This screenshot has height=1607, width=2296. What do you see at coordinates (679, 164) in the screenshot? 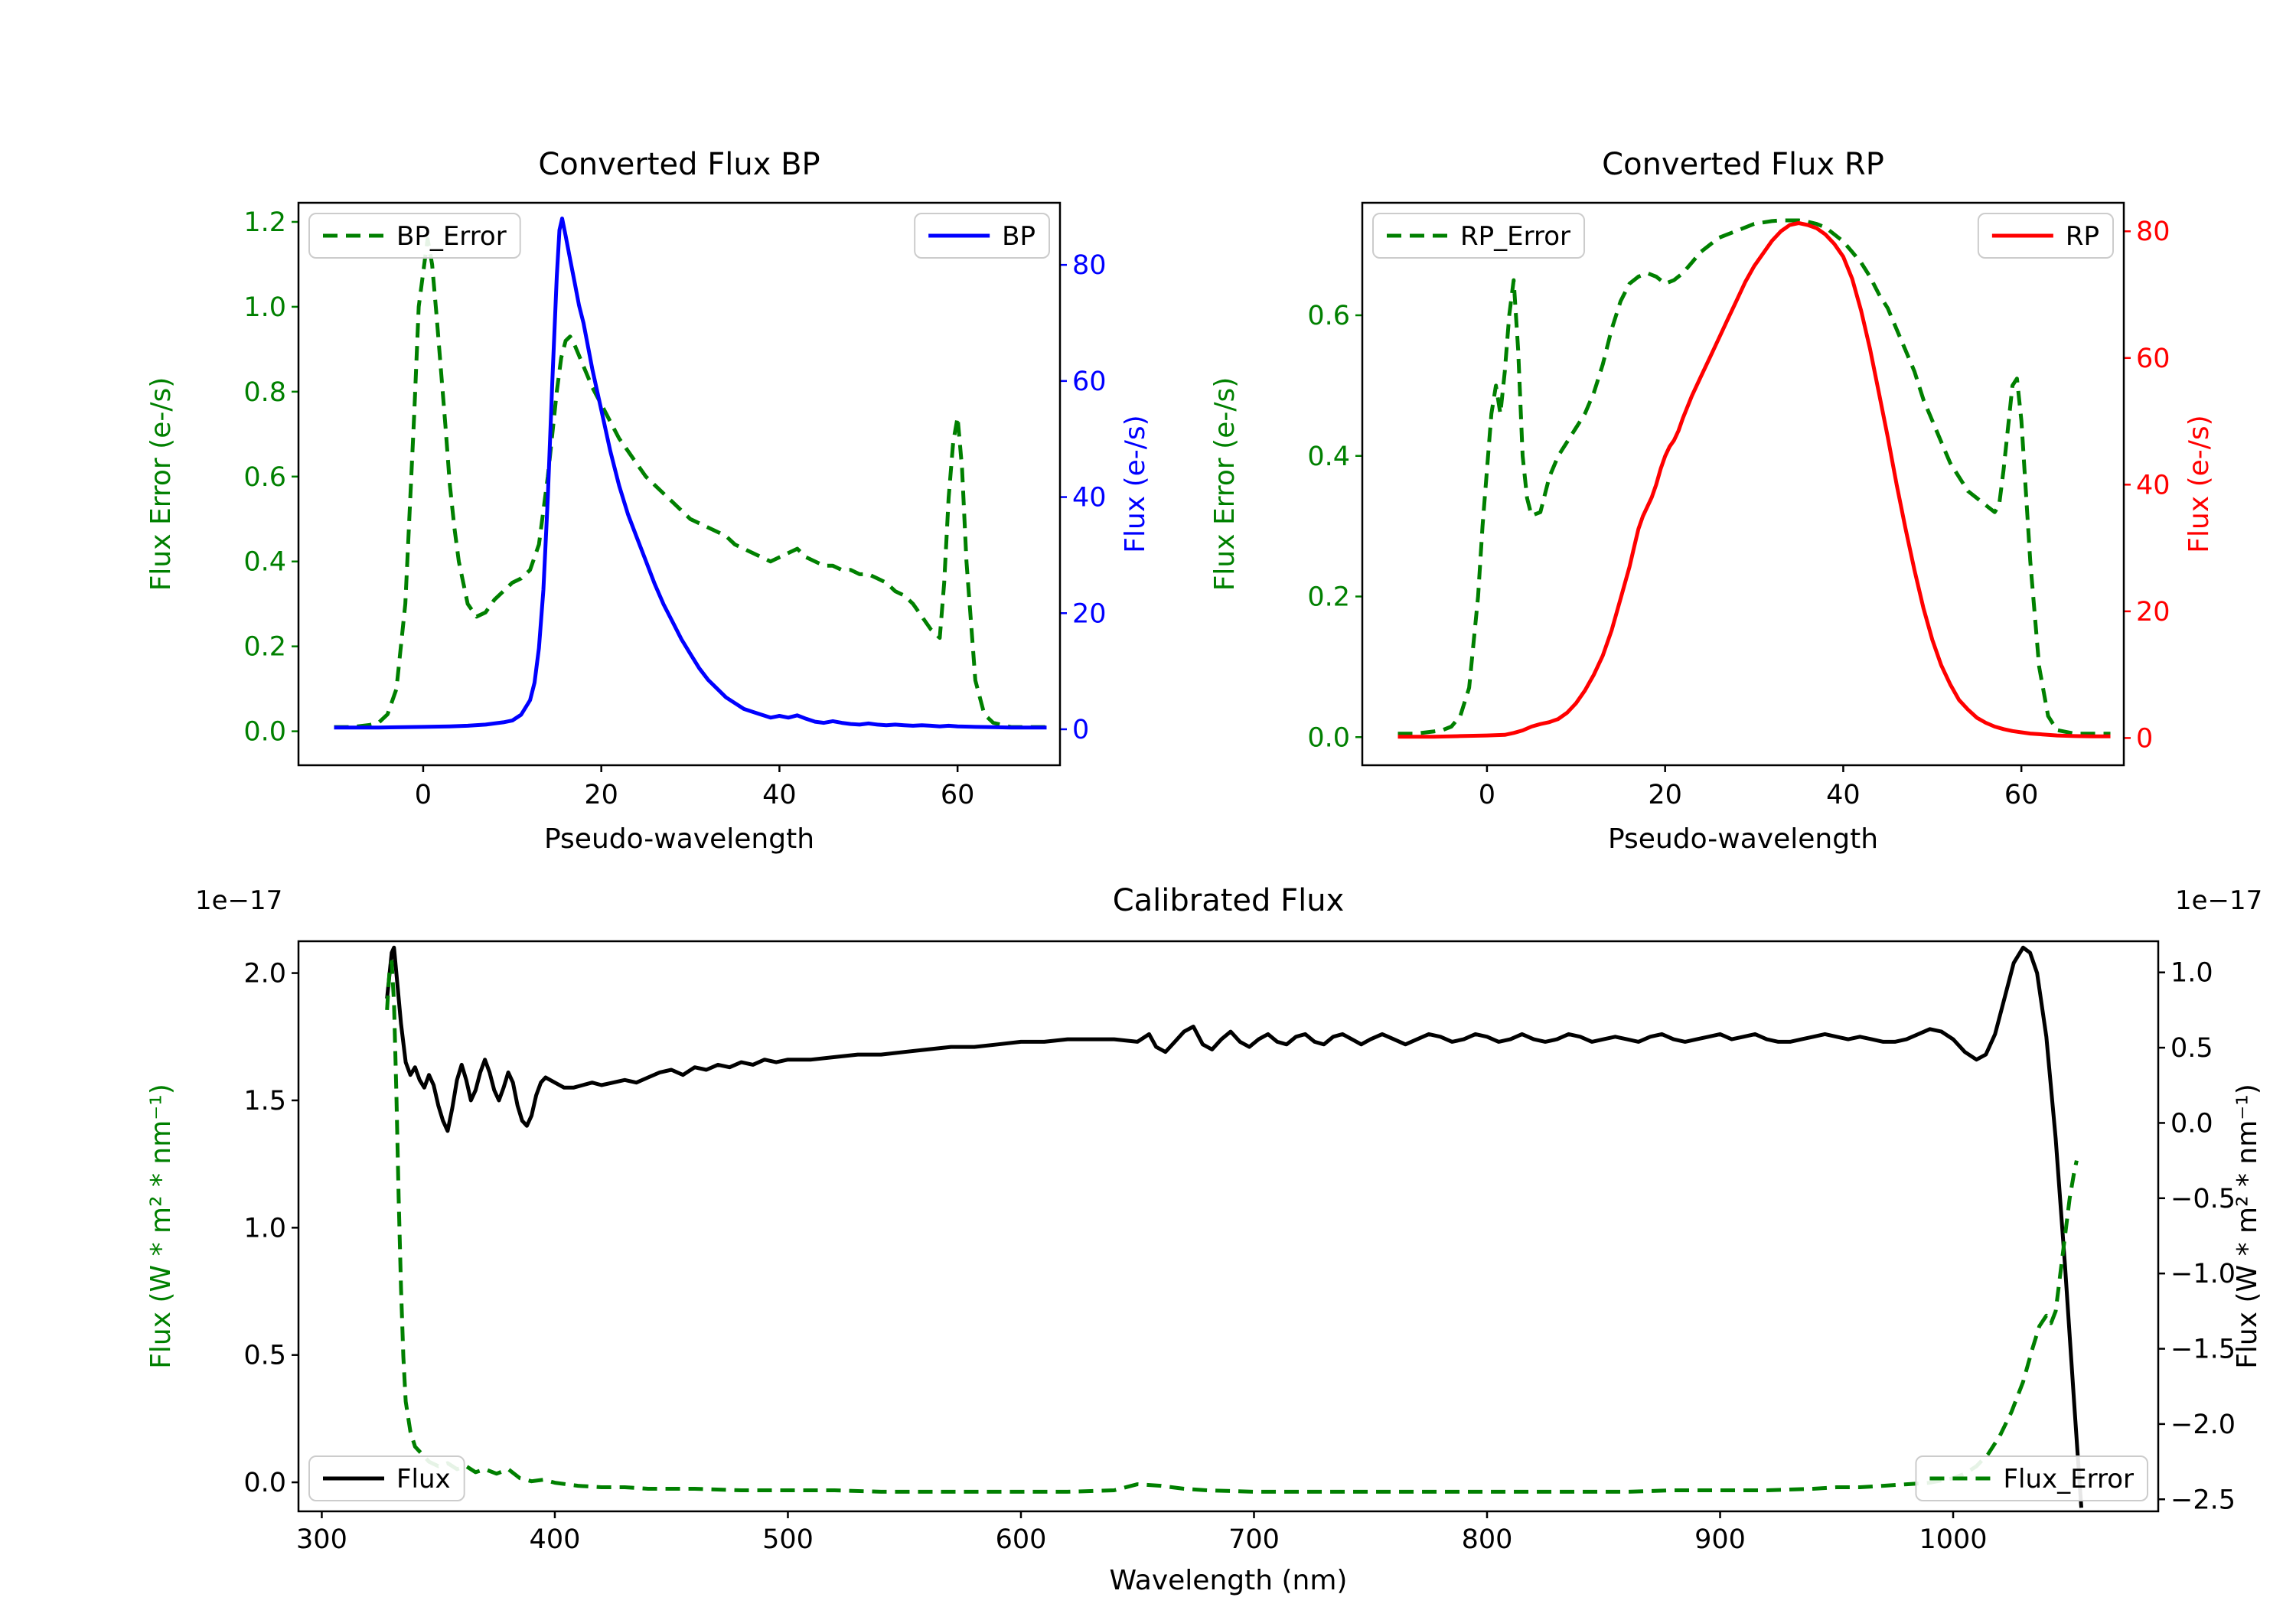
I see `chart-title: Converted Flux BP` at bounding box center [679, 164].